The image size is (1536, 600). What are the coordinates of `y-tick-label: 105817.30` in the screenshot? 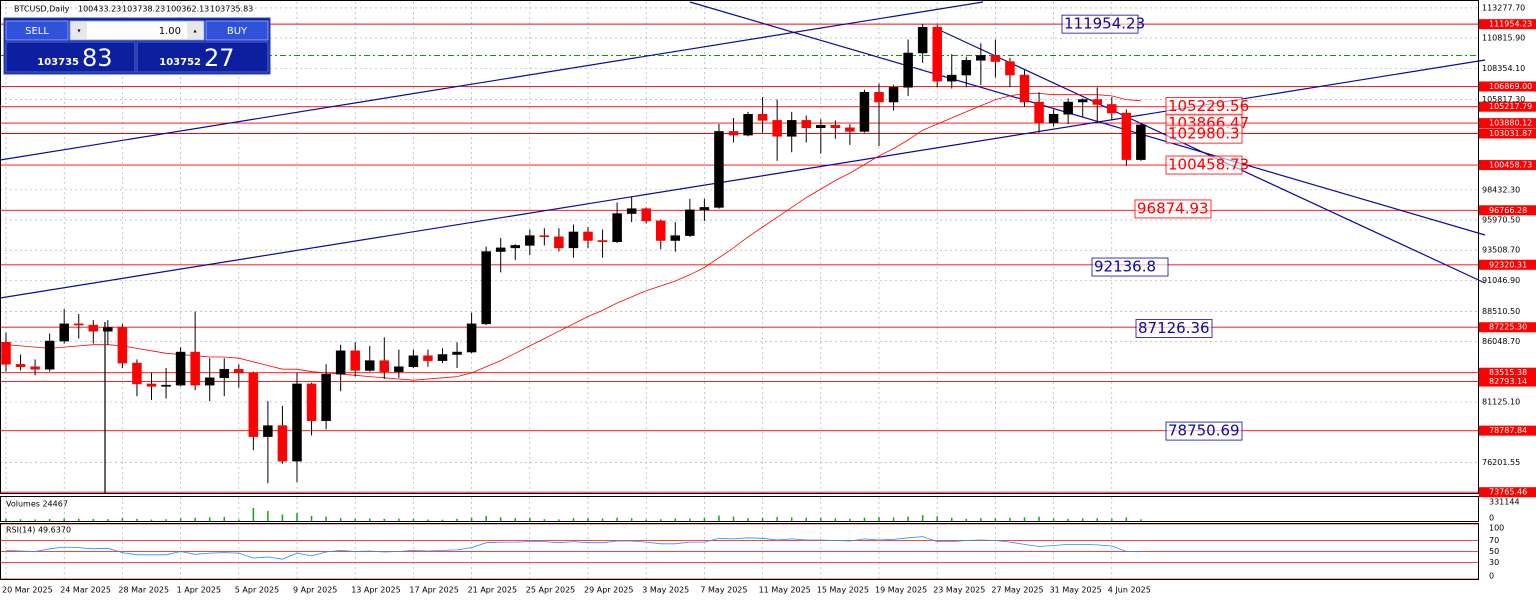 It's located at (1503, 99).